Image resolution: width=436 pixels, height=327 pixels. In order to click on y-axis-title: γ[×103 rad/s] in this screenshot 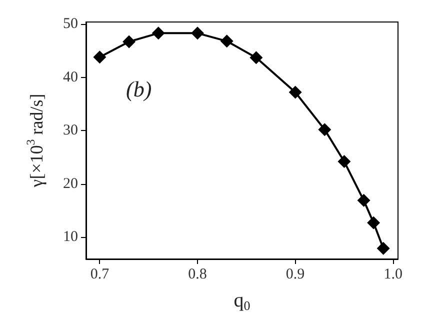, I will do `click(35, 141)`.